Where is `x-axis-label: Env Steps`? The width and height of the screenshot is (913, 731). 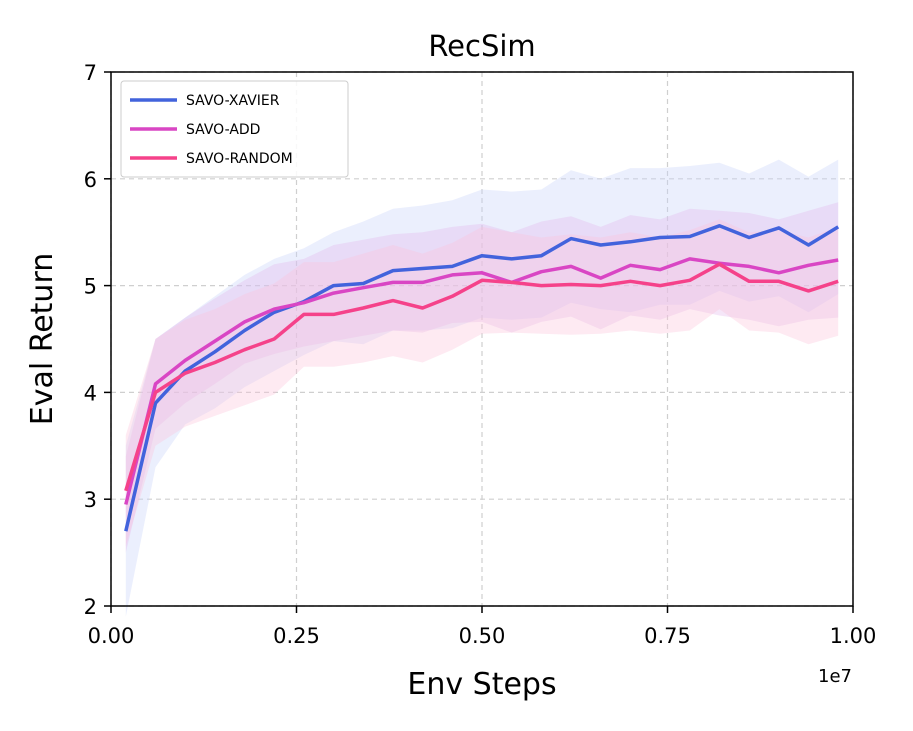
x-axis-label: Env Steps is located at coordinates (481, 684).